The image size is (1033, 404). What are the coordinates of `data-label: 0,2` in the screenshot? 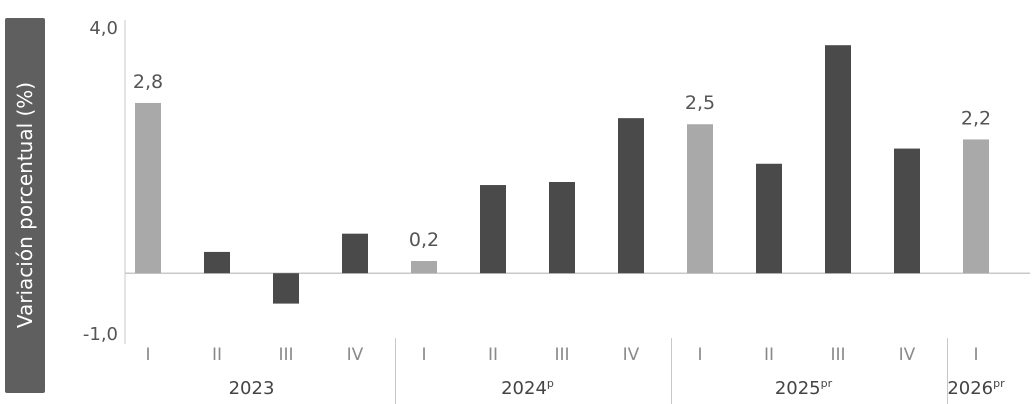 It's located at (424, 240).